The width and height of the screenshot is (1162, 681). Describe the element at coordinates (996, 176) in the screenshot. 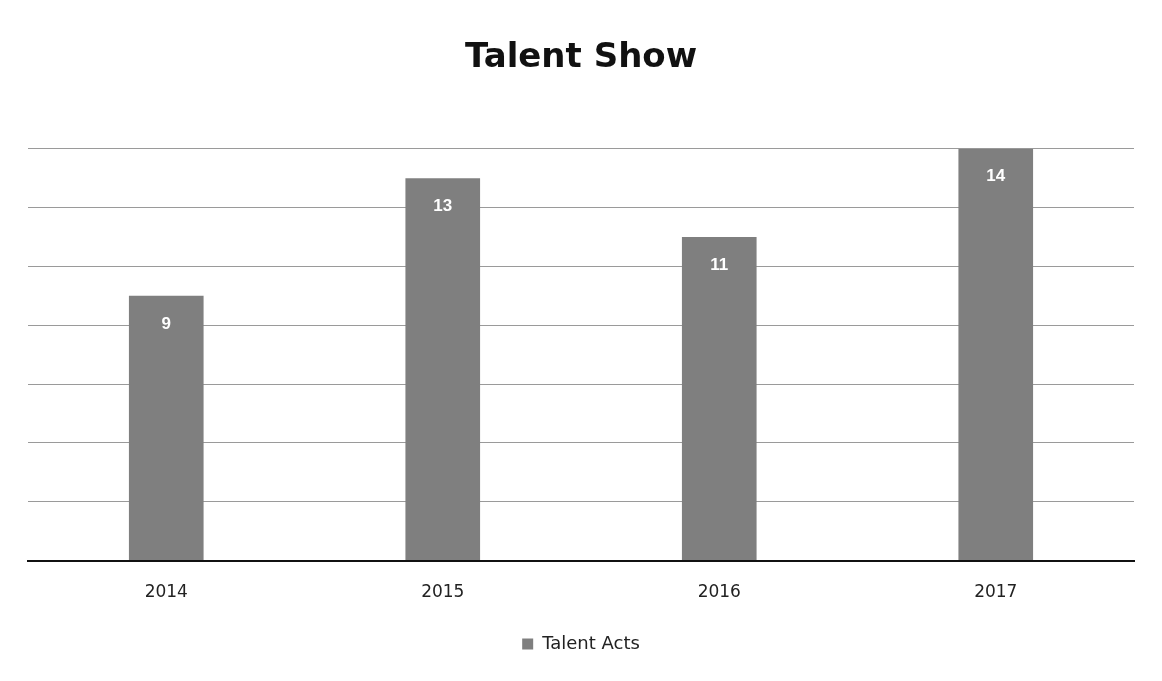

I see `data-label: 14` at that location.